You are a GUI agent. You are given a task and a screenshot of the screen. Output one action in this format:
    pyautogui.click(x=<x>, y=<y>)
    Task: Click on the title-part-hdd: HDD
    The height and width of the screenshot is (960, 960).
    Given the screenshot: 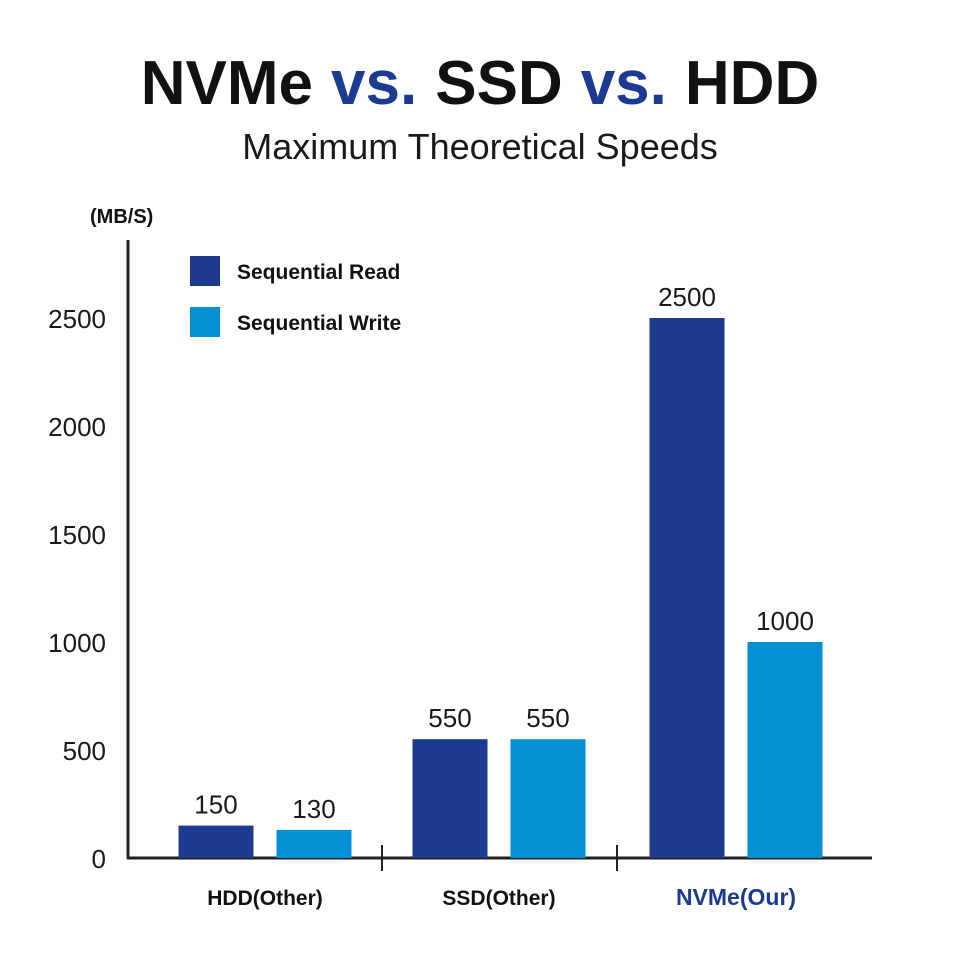 What is the action you would take?
    pyautogui.click(x=752, y=83)
    